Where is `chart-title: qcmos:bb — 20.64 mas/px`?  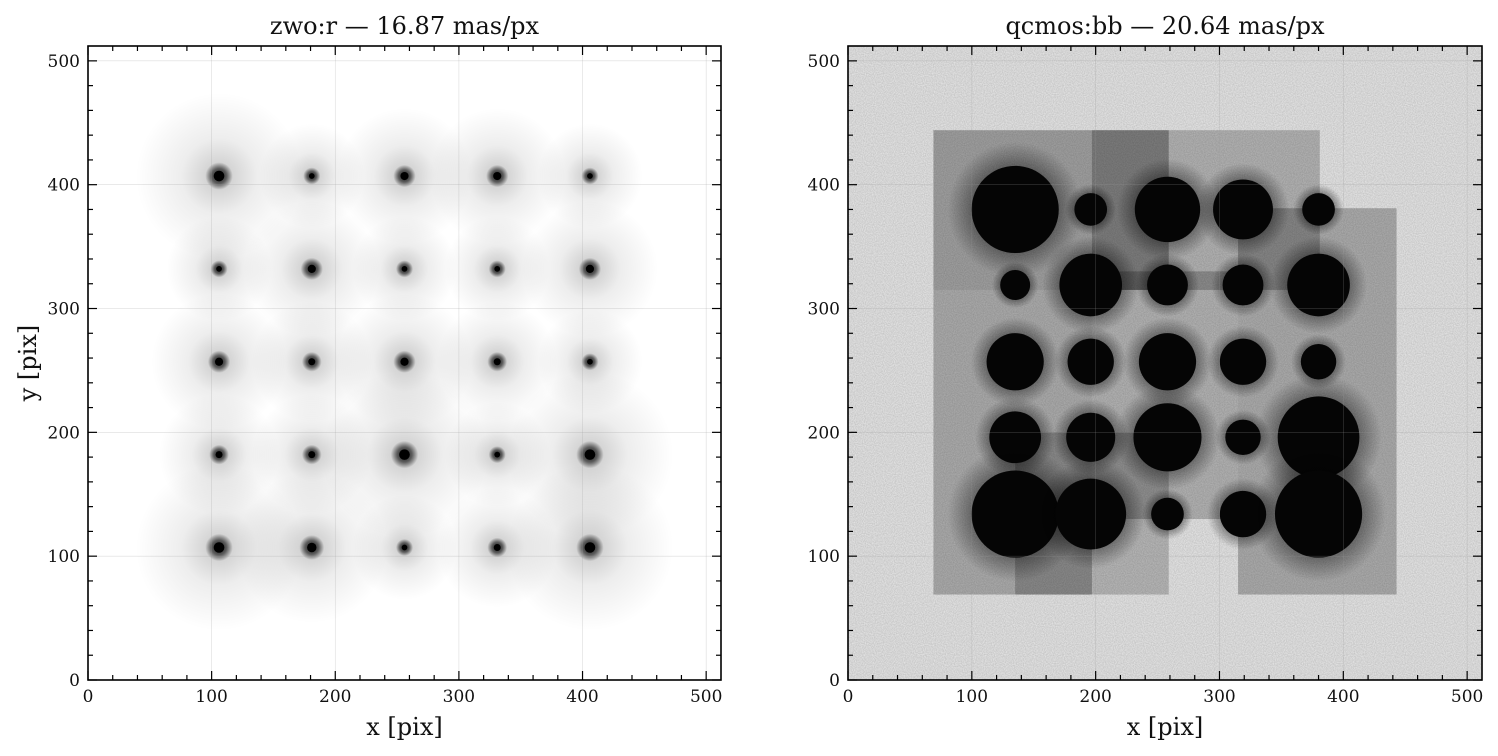 chart-title: qcmos:bb — 20.64 mas/px is located at coordinates (1165, 26).